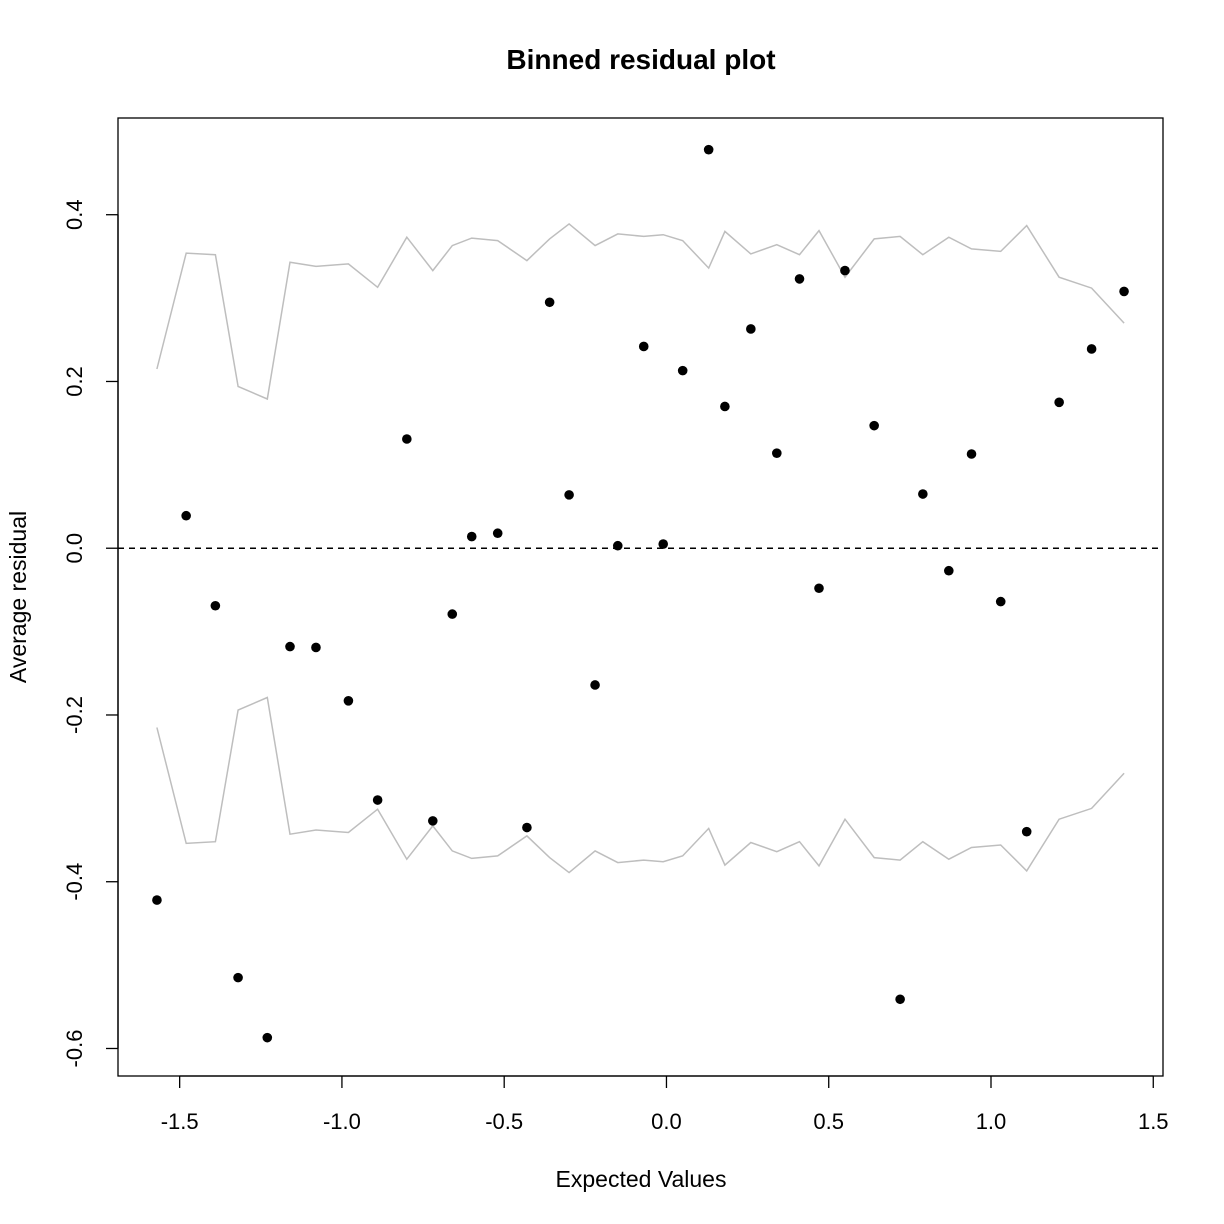 This screenshot has height=1224, width=1224. Describe the element at coordinates (640, 785) in the screenshot. I see `lower-bound-line` at that location.